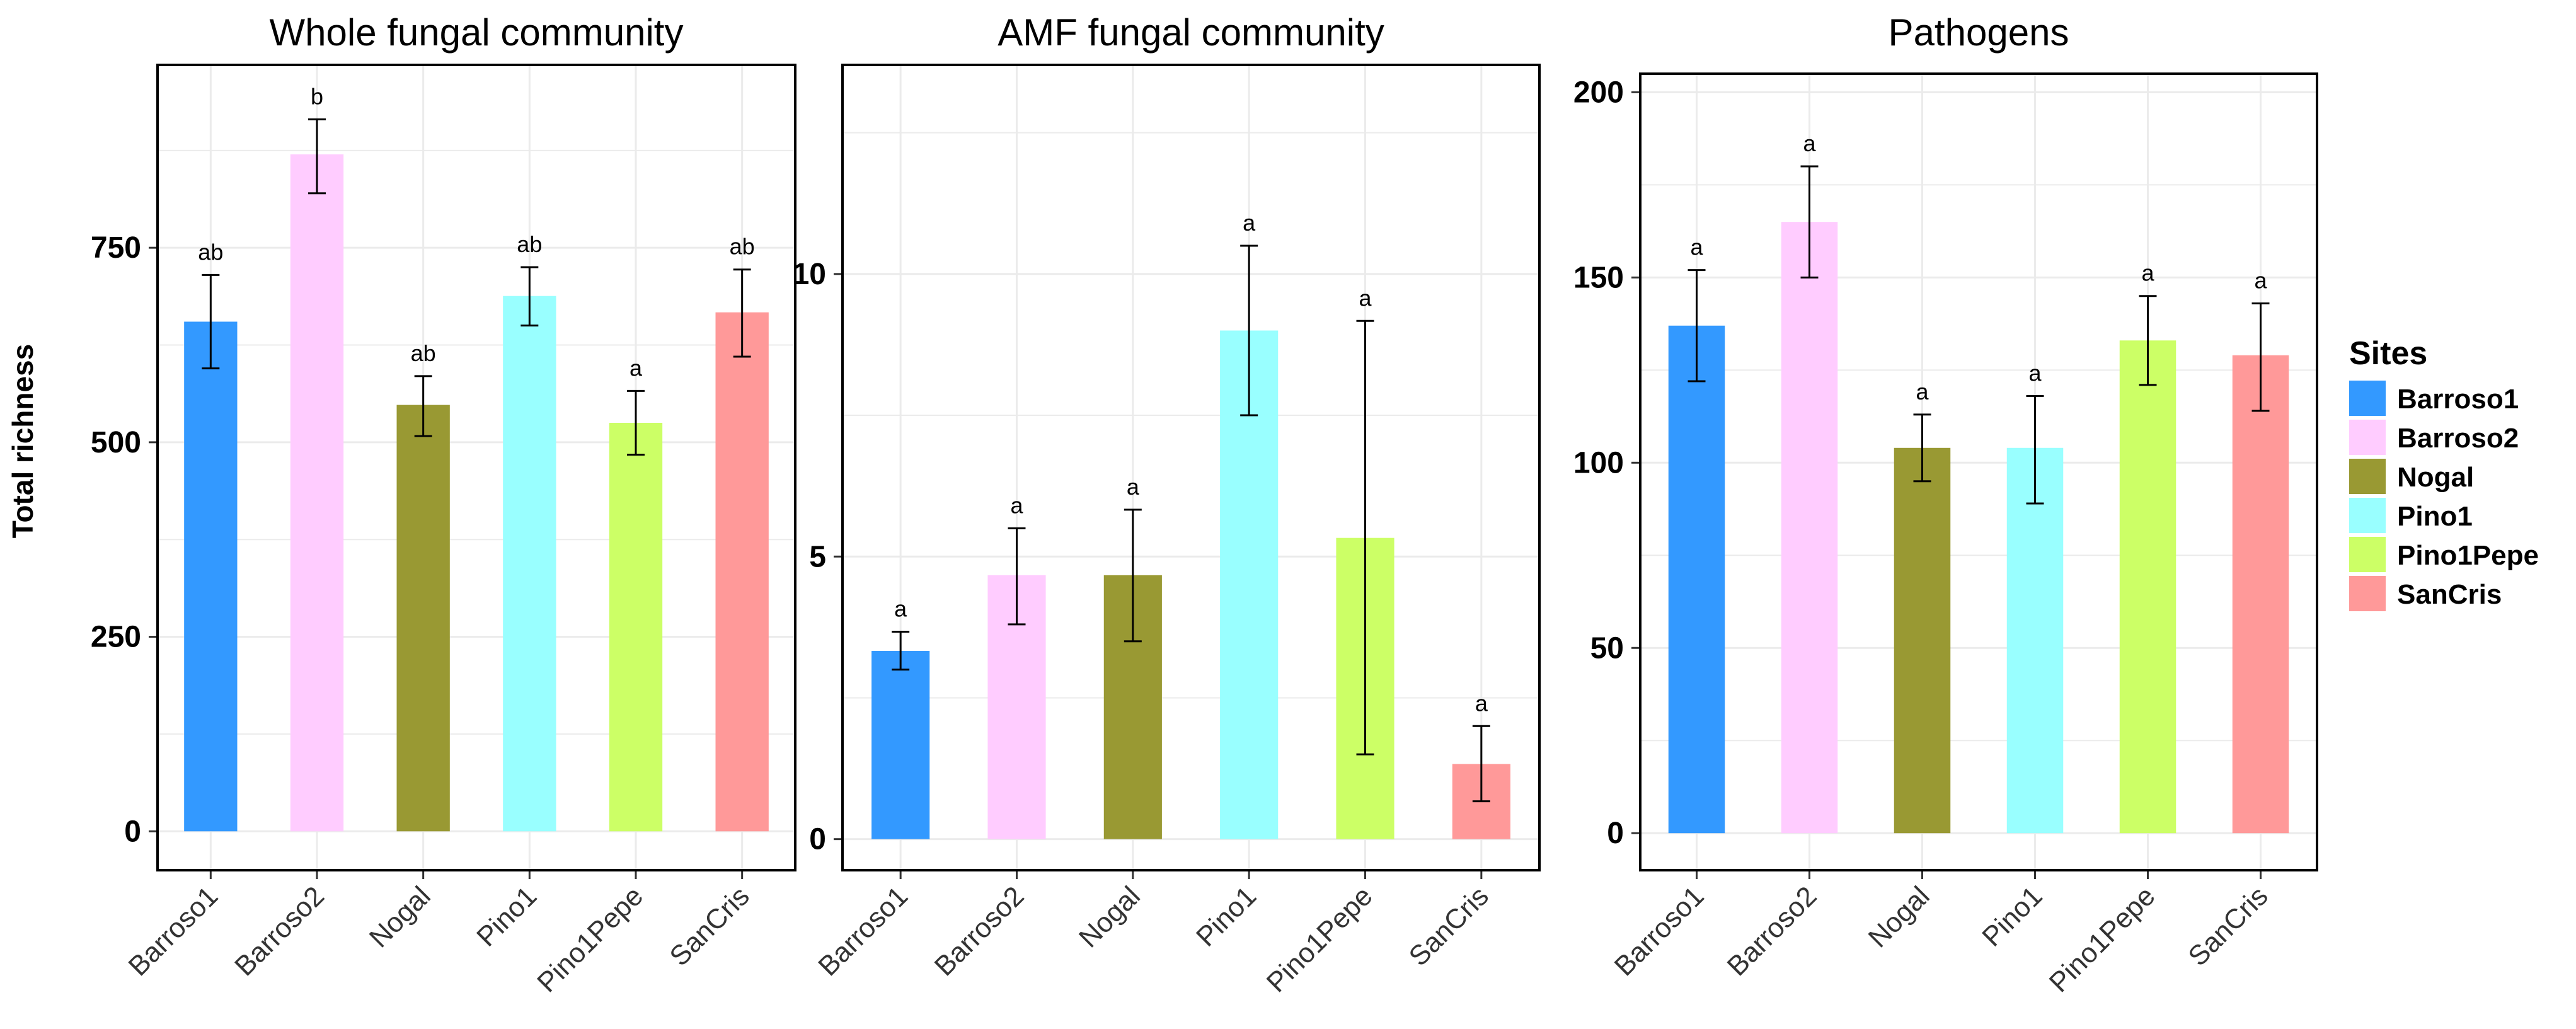  I want to click on y-tick-label: 750, so click(116, 248).